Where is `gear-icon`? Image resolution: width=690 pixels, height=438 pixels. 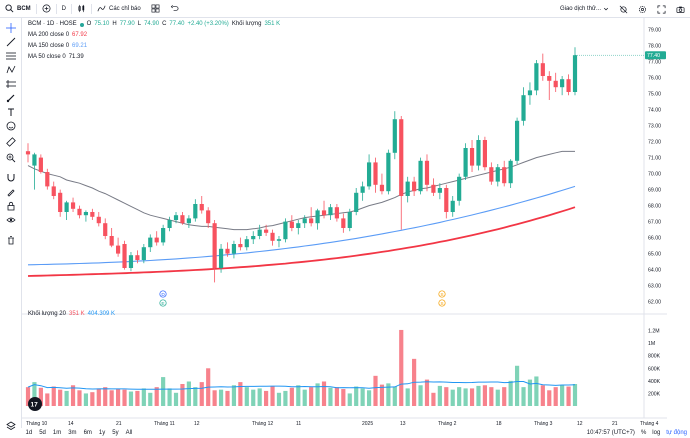
gear-icon is located at coordinates (642, 9).